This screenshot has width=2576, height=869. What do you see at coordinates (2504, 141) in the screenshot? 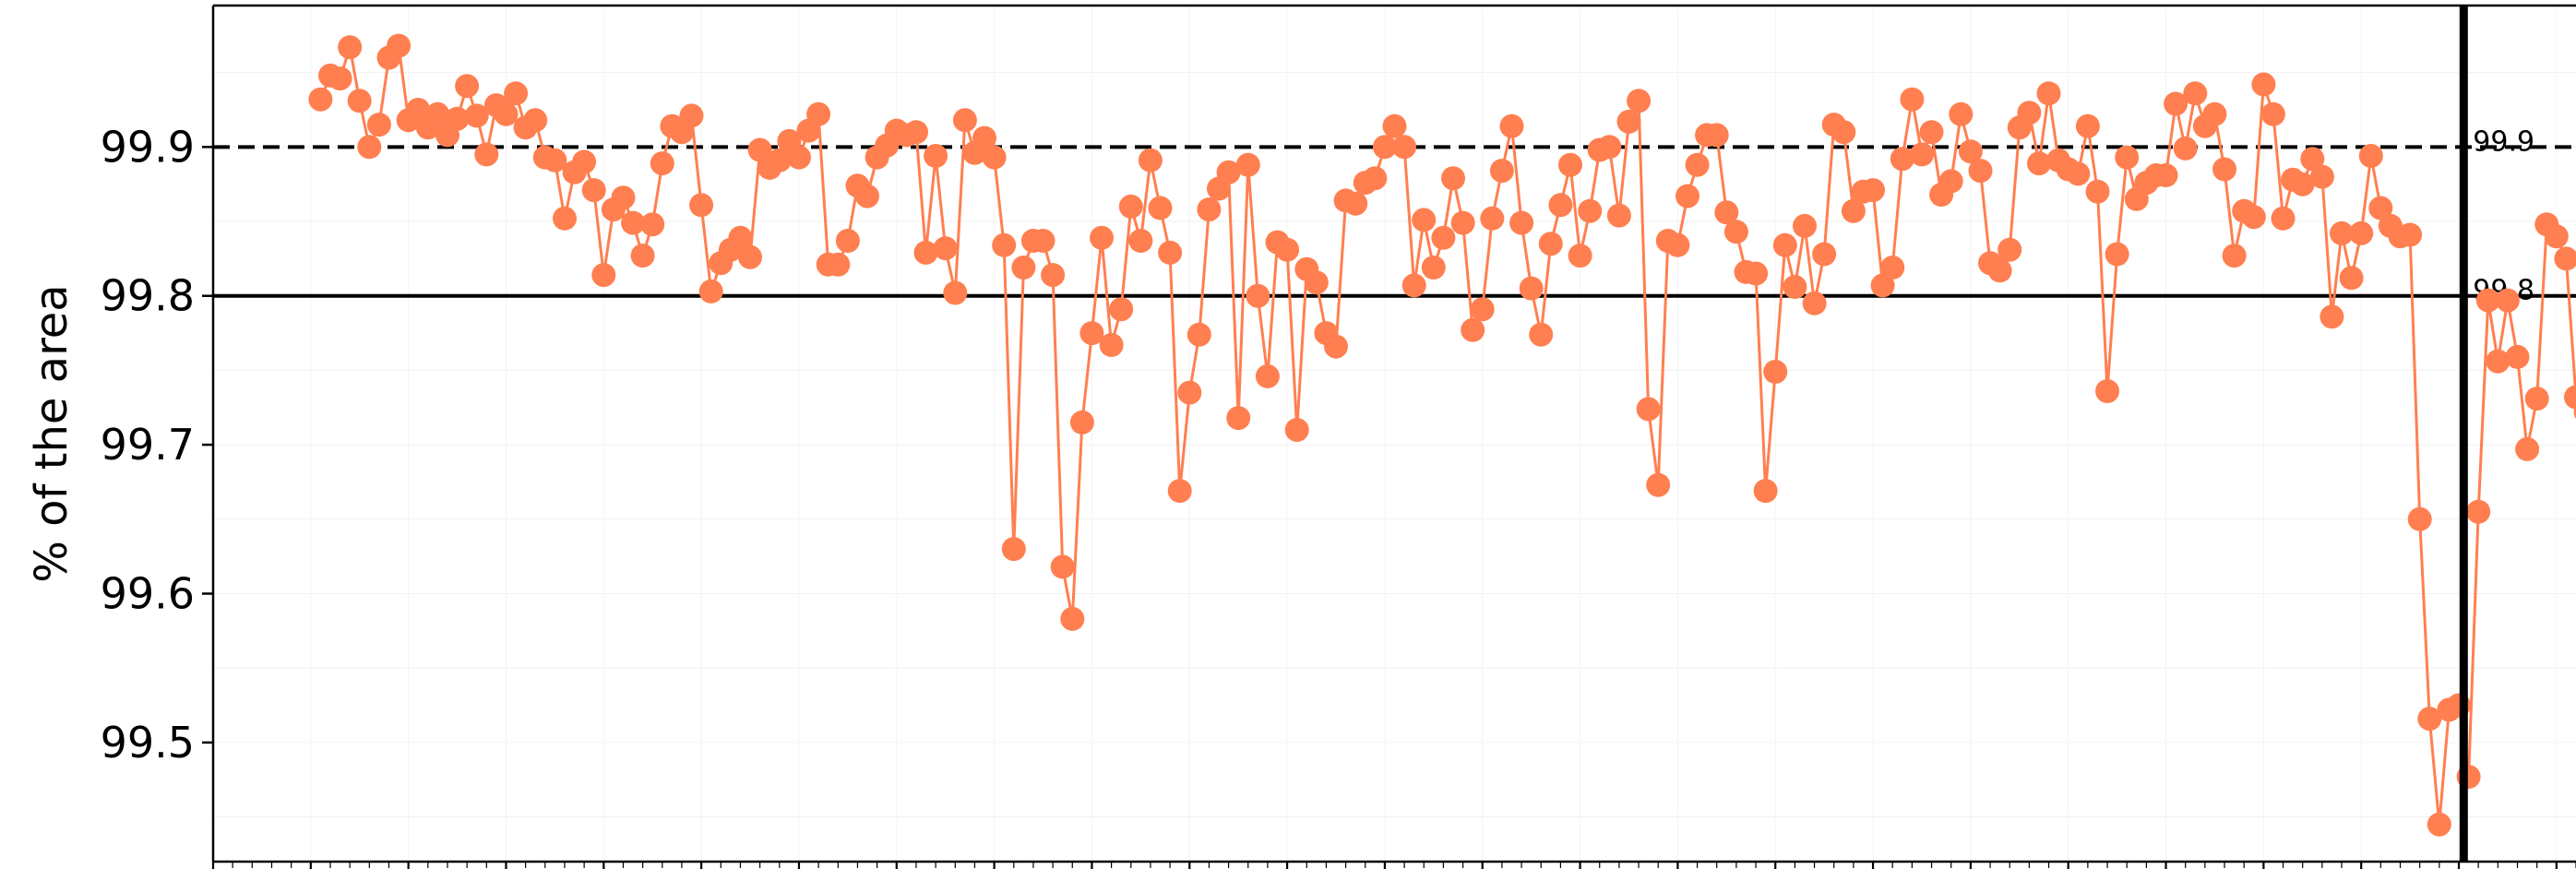
I see `reference-label: 99.9` at bounding box center [2504, 141].